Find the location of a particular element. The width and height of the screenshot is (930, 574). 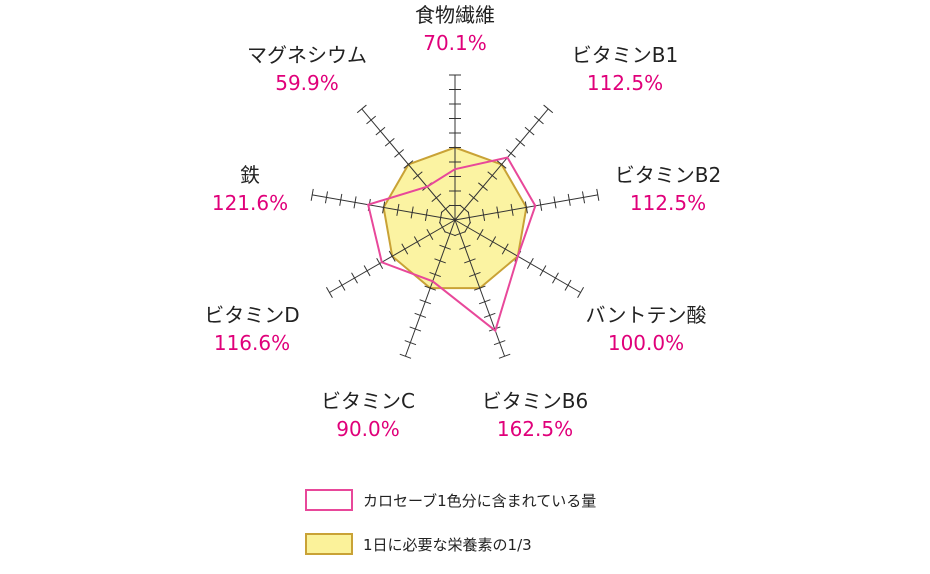

legend-swatch-reference is located at coordinates (329, 544).